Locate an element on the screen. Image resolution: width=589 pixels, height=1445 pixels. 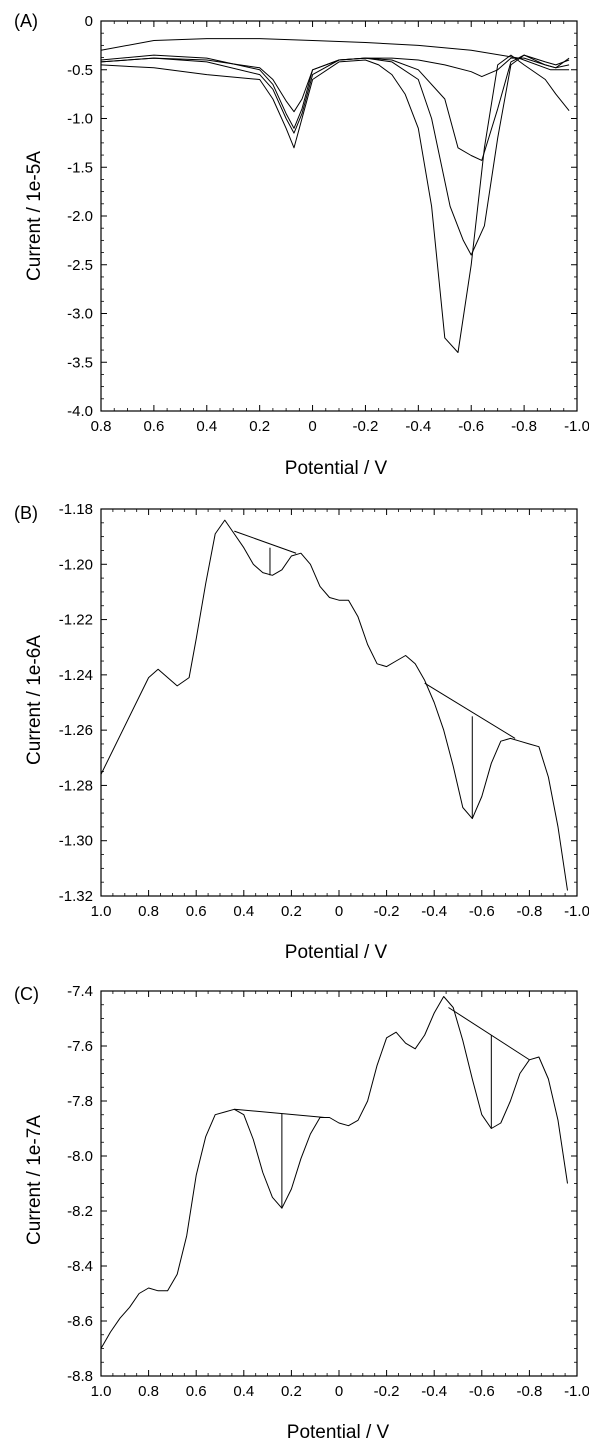
panel-c-label: (C) is located at coordinates (26, 994).